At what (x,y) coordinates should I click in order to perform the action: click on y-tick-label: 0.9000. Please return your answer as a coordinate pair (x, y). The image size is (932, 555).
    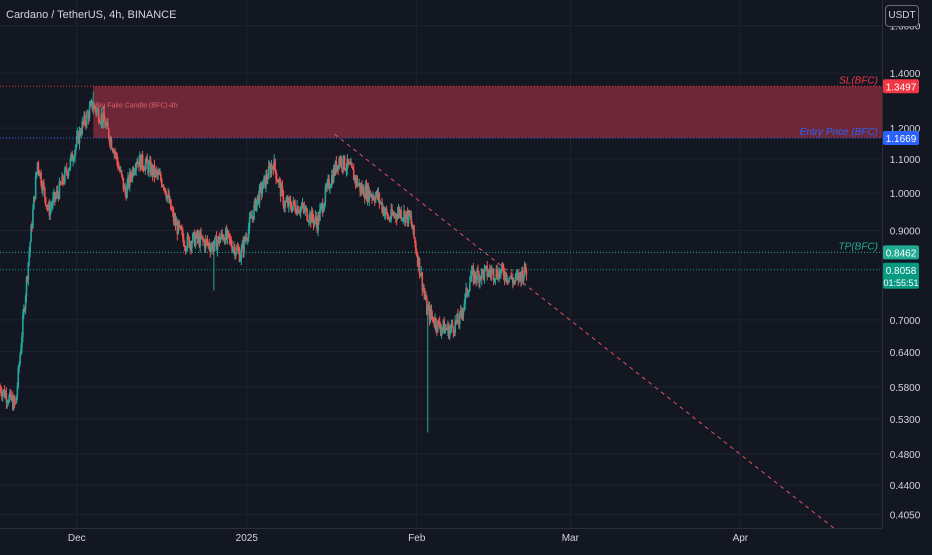
    Looking at the image, I should click on (905, 231).